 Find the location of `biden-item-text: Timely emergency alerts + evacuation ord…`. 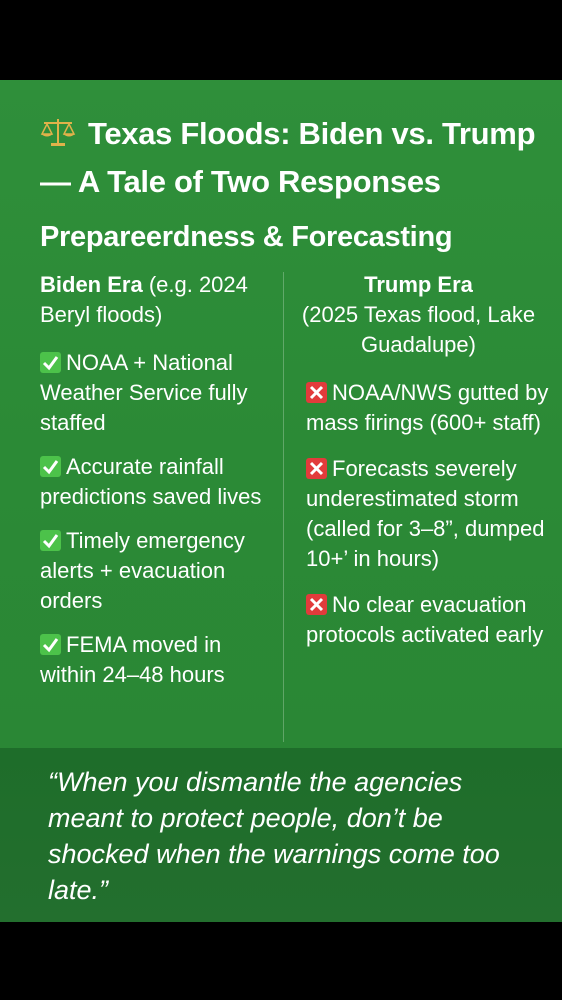

biden-item-text: Timely emergency alerts + evacuation ord… is located at coordinates (142, 570).